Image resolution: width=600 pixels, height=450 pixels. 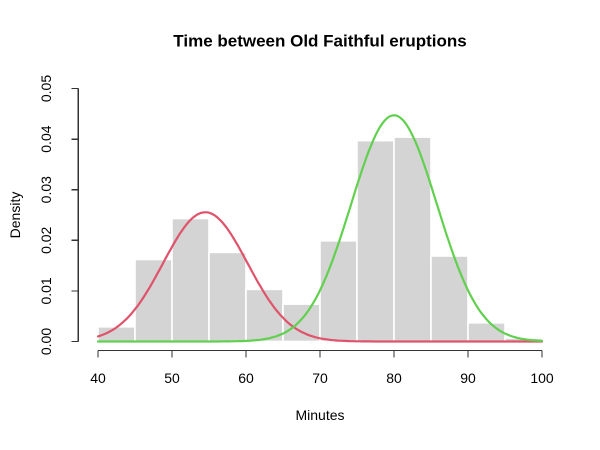 What do you see at coordinates (320, 378) in the screenshot?
I see `x-tick-label: 70` at bounding box center [320, 378].